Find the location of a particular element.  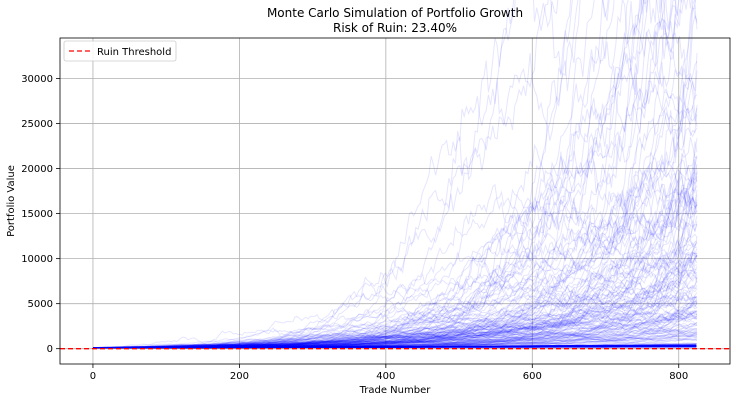

y-tick-label: 0 is located at coordinates (50, 349).